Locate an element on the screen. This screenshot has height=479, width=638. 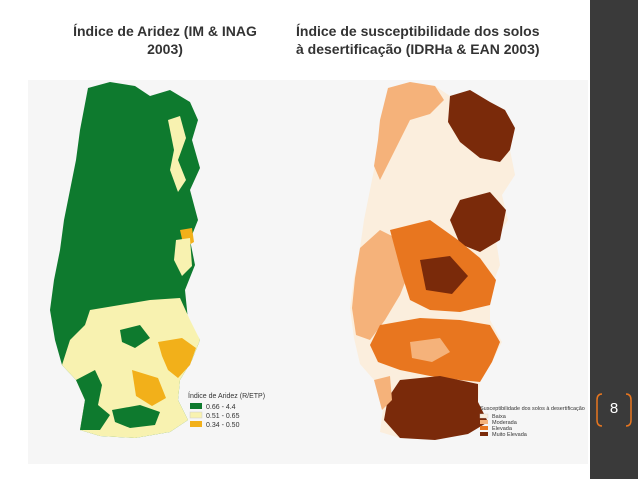
susceptibility-legend-label-2: Moderada is located at coordinates (505, 423).